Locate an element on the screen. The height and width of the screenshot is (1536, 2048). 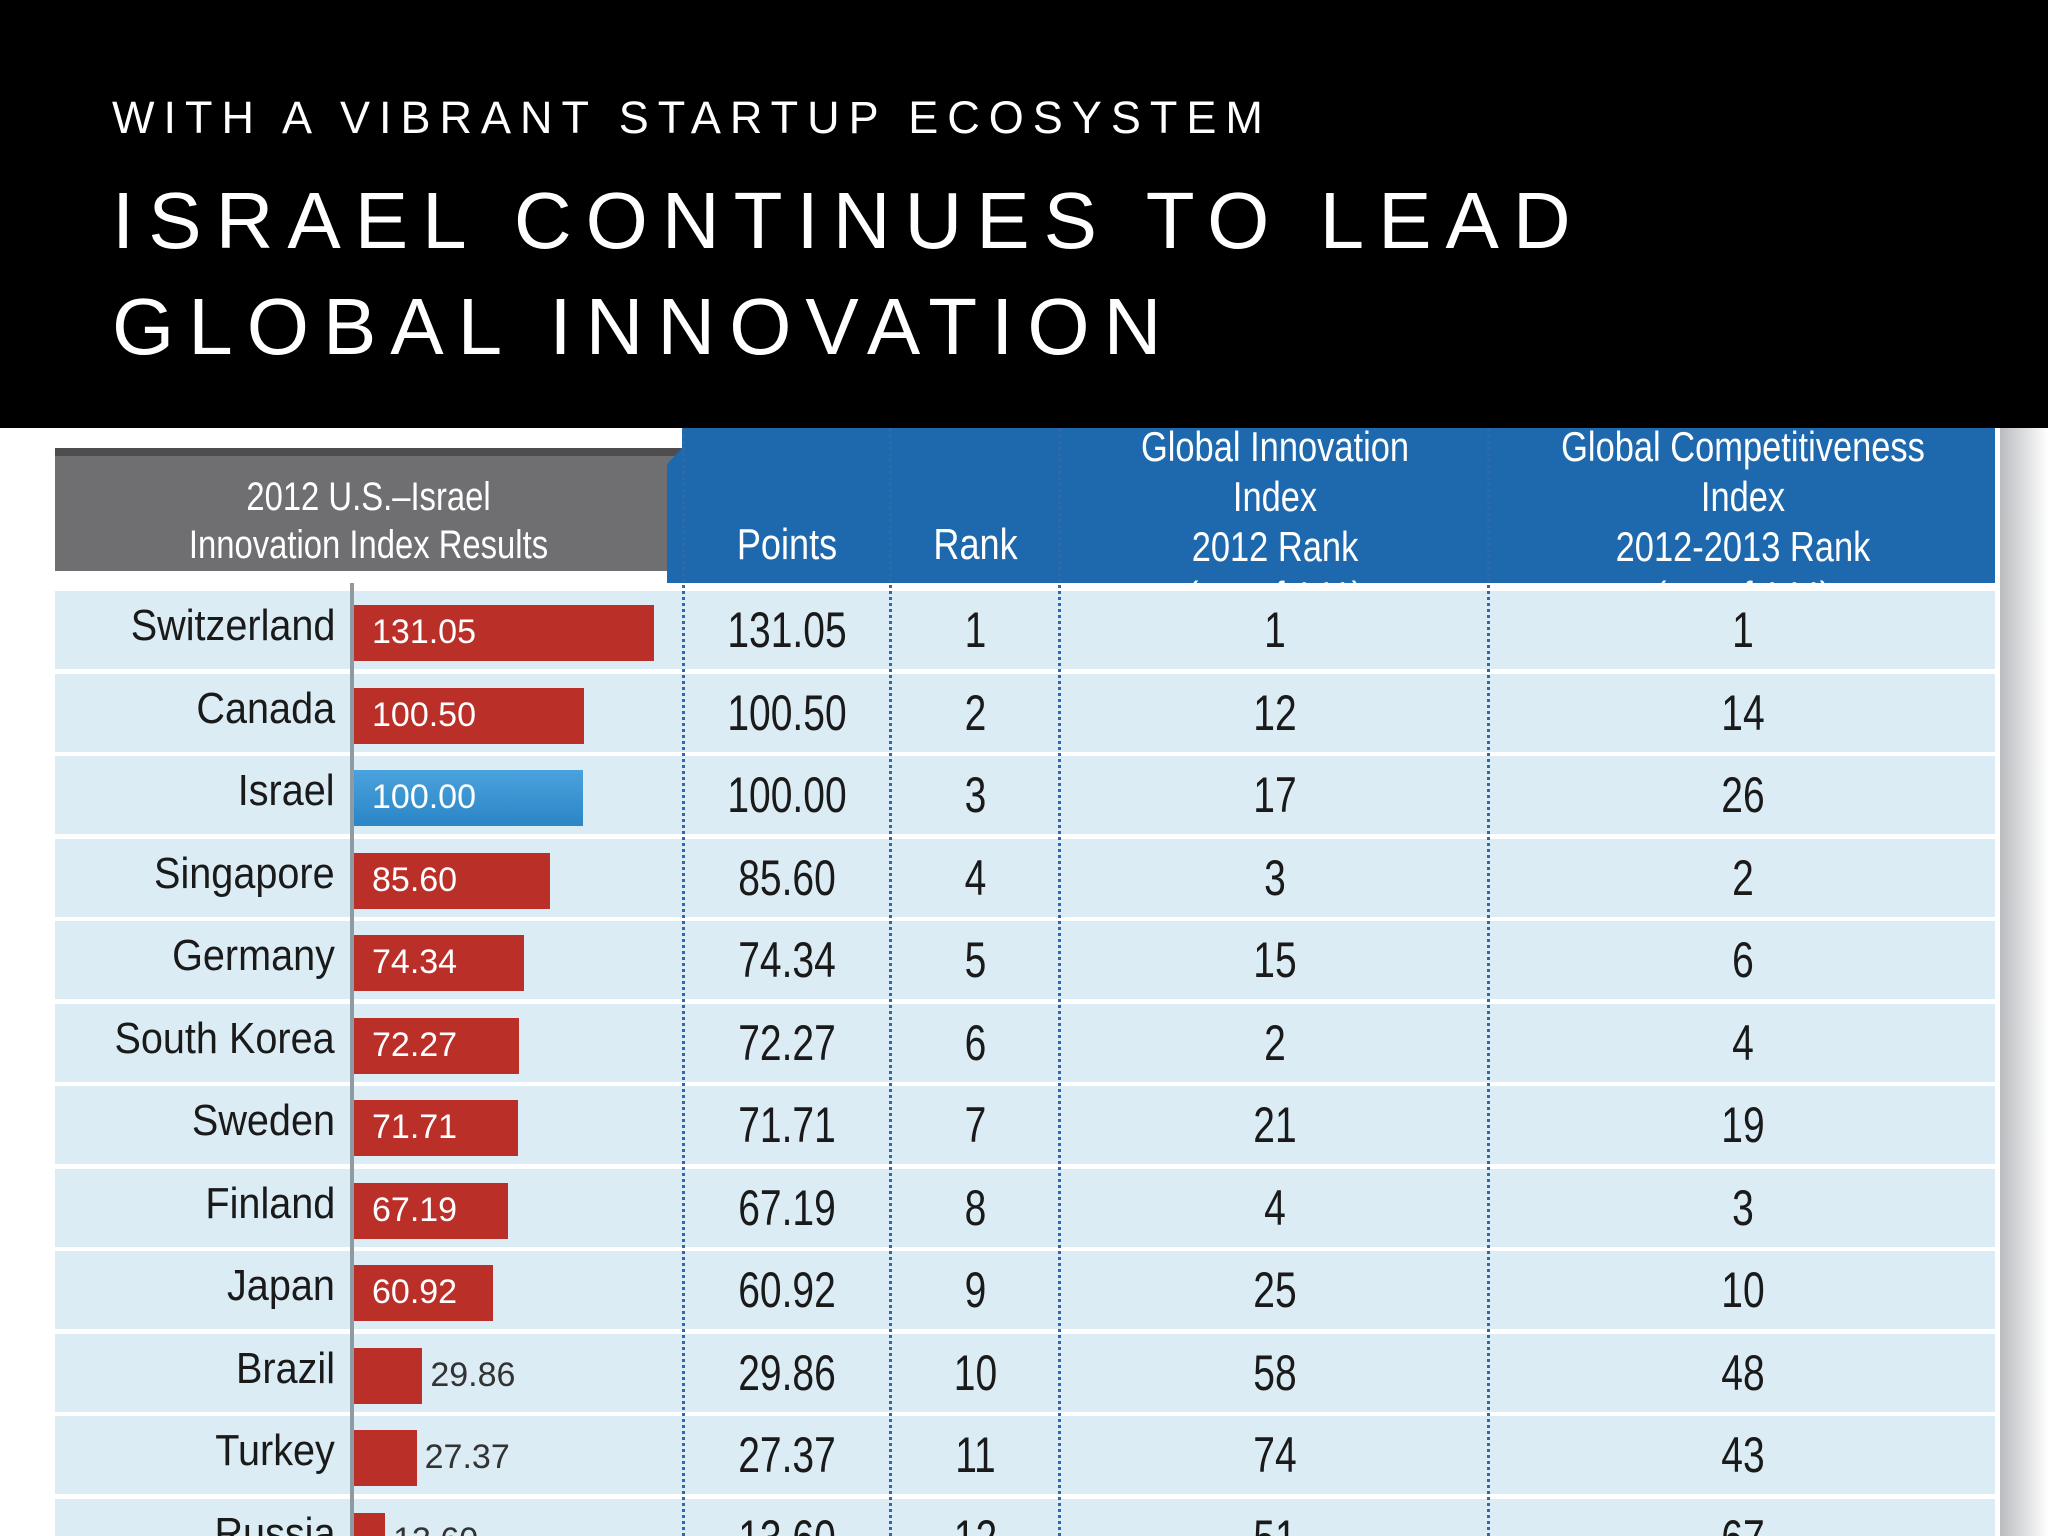
header-points: Points is located at coordinates (787, 544).